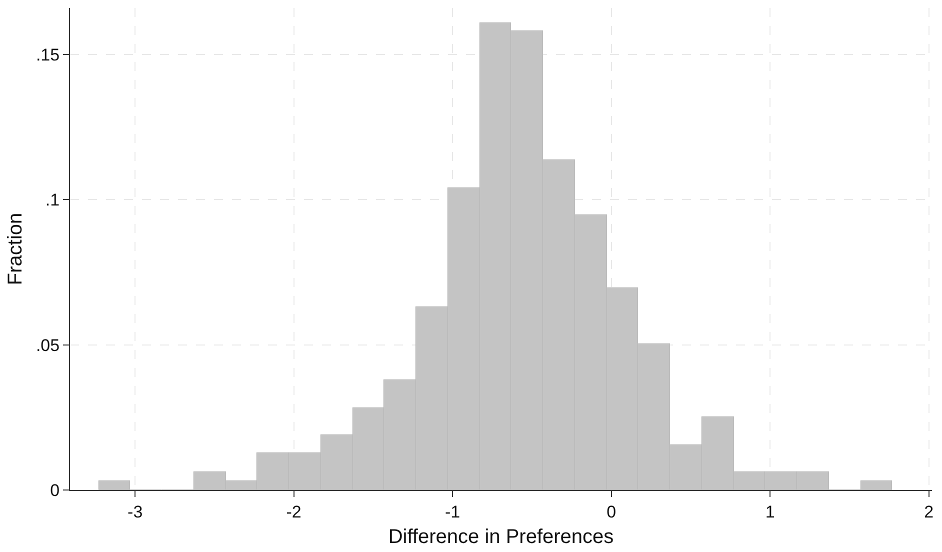 This screenshot has height=552, width=942. What do you see at coordinates (15, 249) in the screenshot?
I see `y-axis-title: Fraction` at bounding box center [15, 249].